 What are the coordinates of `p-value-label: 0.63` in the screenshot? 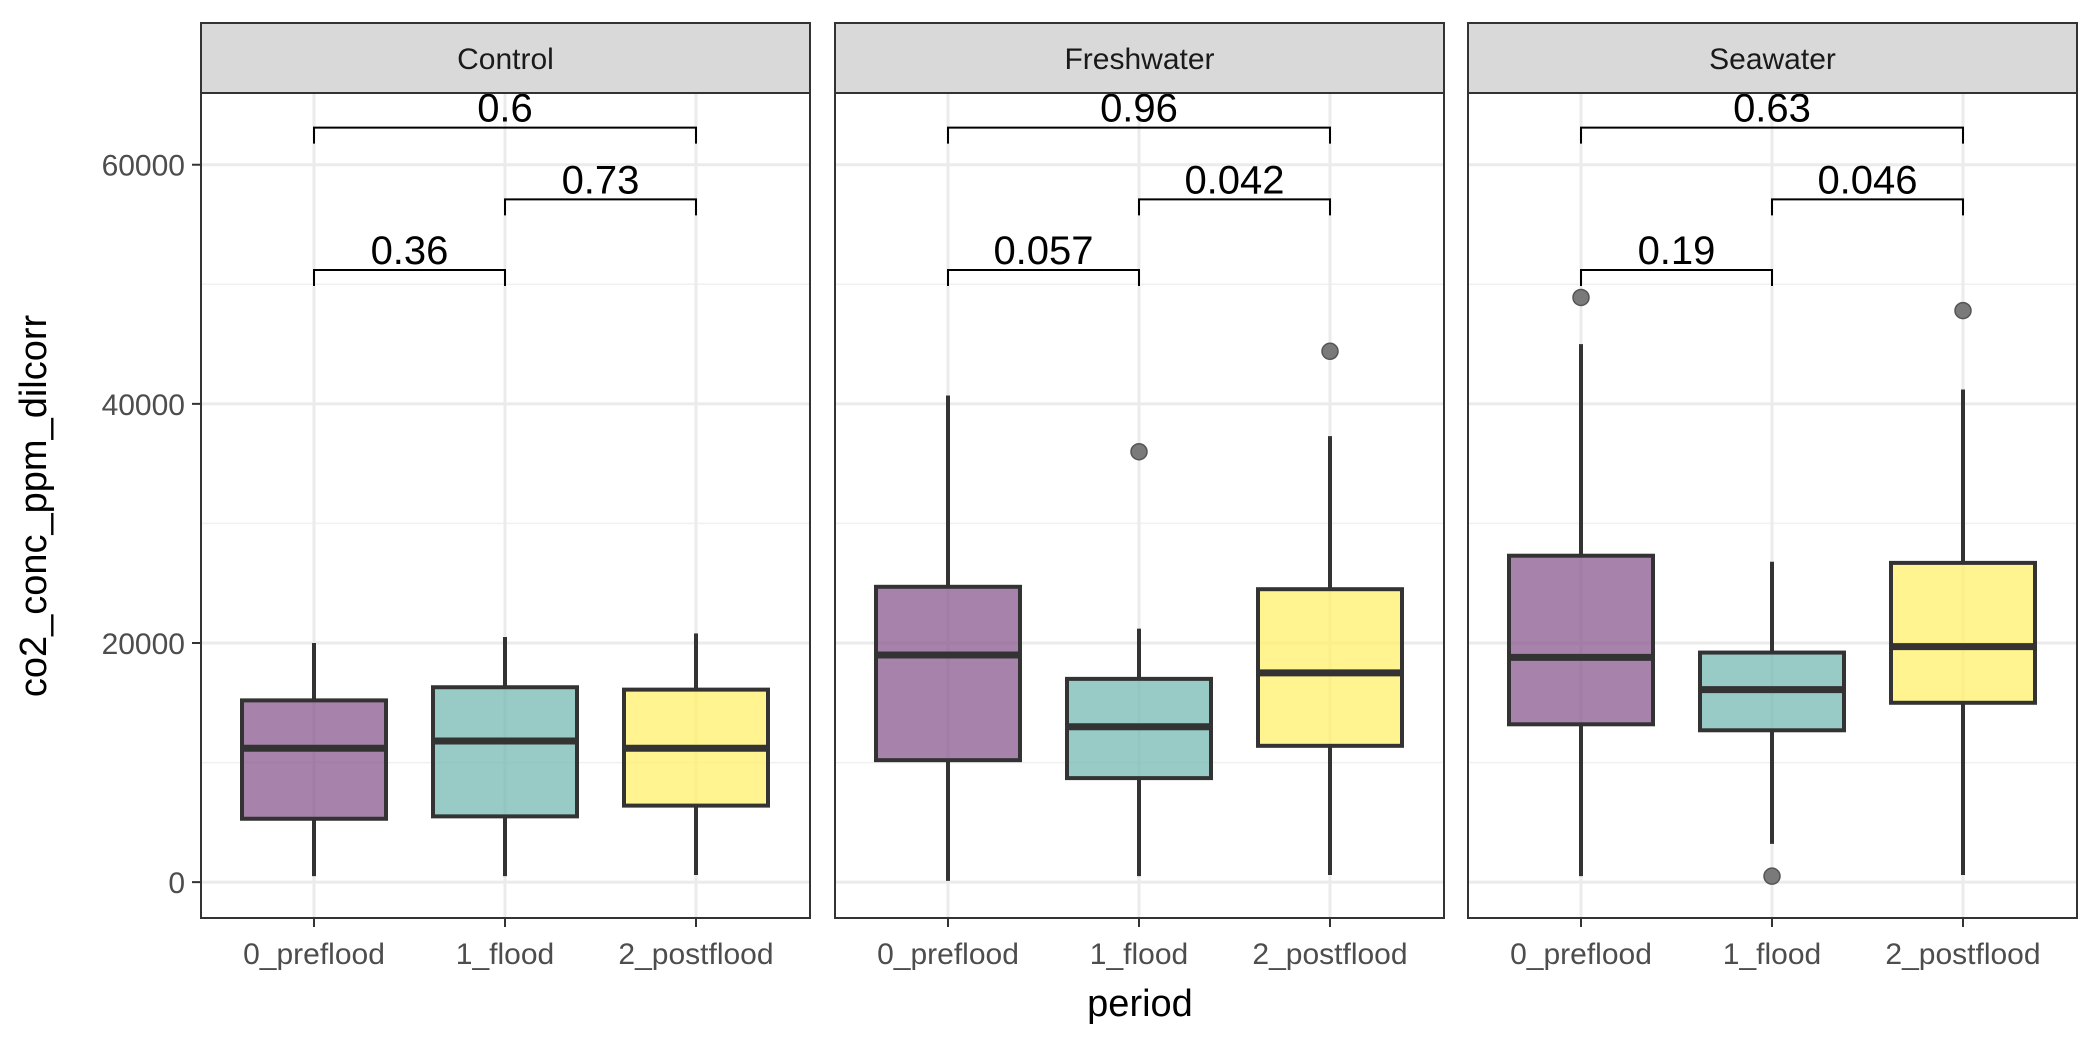 It's located at (1772, 109).